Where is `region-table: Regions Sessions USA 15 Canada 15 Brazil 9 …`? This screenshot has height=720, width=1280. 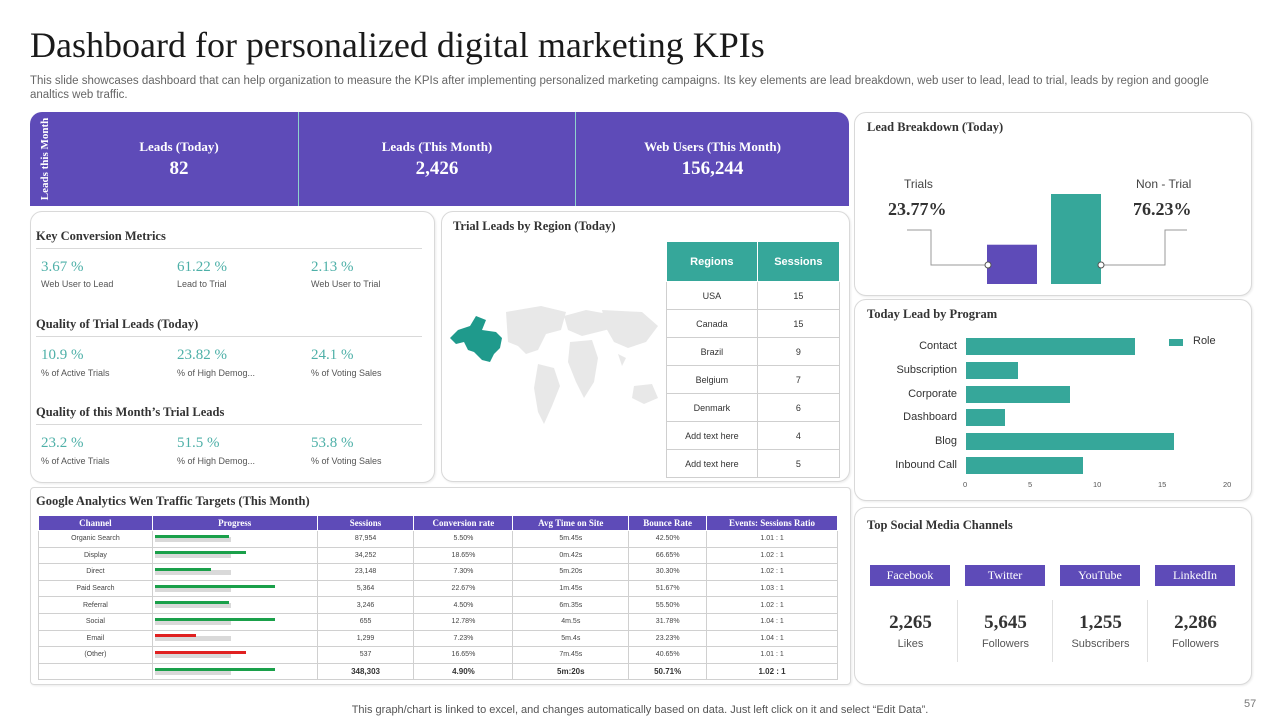
region-table: Regions Sessions USA 15 Canada 15 Brazil 9 … is located at coordinates (753, 359).